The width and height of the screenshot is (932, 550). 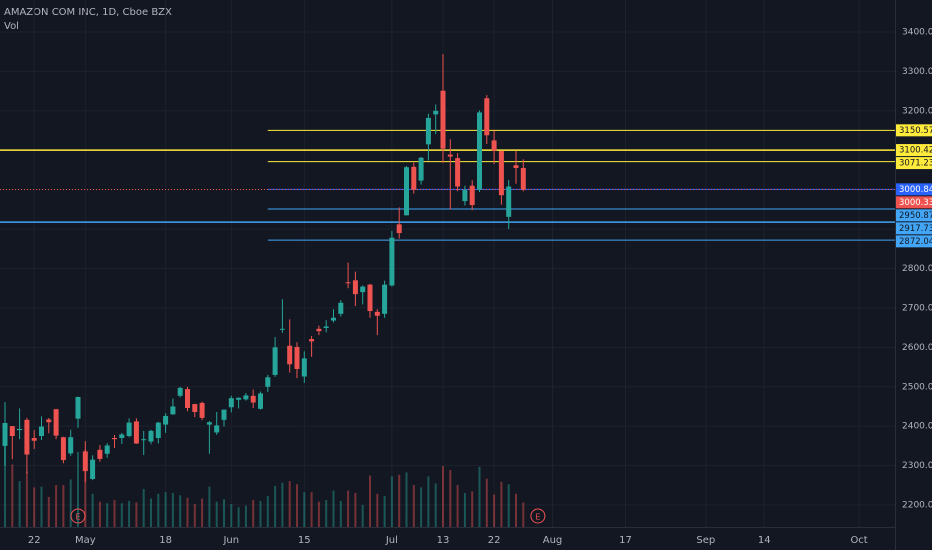 What do you see at coordinates (915, 229) in the screenshot?
I see `price-label: 2917.73` at bounding box center [915, 229].